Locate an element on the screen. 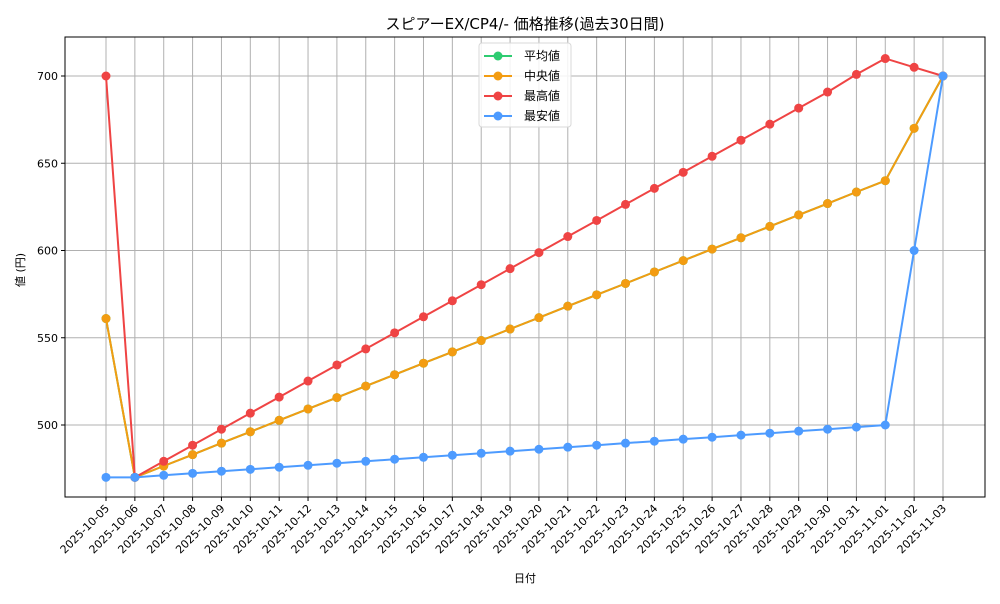 The image size is (1000, 604). y-tick-label: 650 is located at coordinates (47, 163).